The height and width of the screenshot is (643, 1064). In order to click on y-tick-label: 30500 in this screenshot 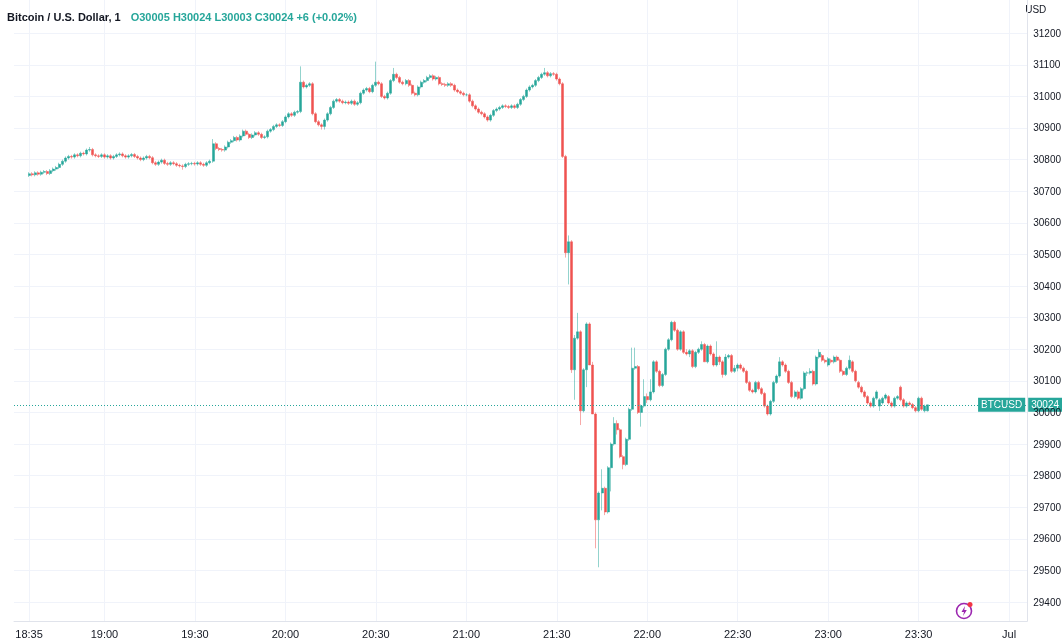, I will do `click(1047, 254)`.